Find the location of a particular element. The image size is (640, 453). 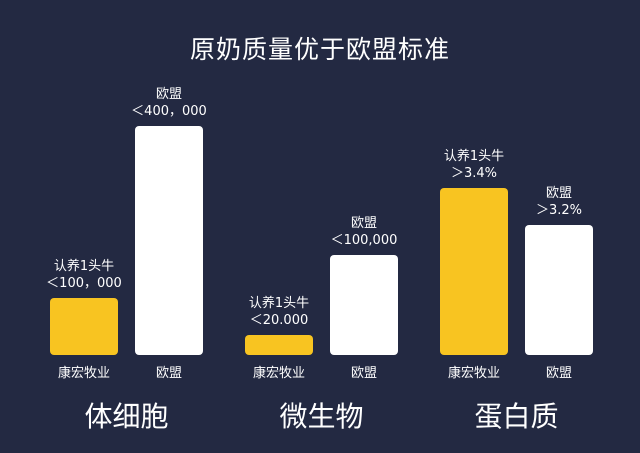

chart-title: 原奶质量优于欧盟标准 is located at coordinates (319, 49).